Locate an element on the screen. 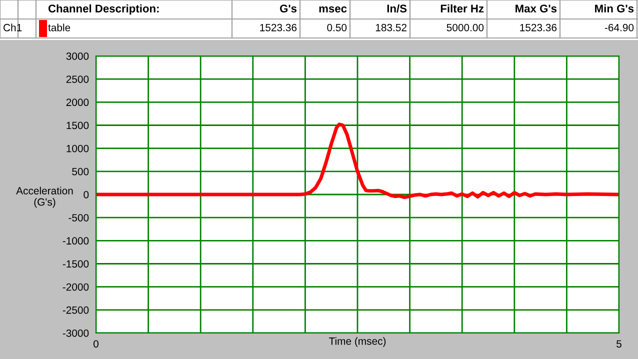 Image resolution: width=638 pixels, height=359 pixels. text: In/S is located at coordinates (397, 8).